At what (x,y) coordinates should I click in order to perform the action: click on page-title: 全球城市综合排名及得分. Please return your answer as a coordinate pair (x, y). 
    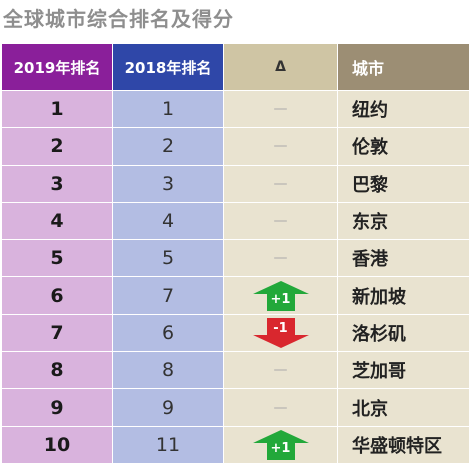
    Looking at the image, I should click on (118, 19).